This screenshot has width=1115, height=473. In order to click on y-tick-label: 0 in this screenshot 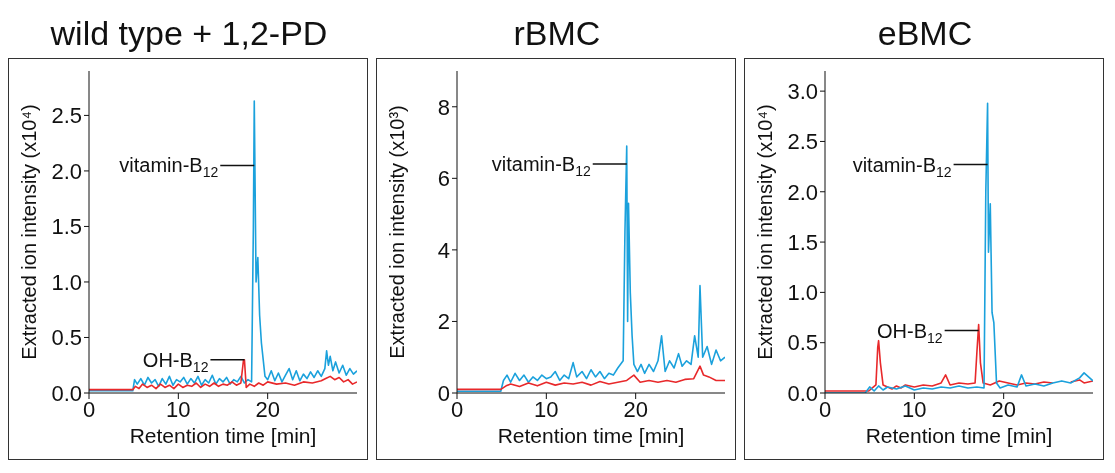, I will do `click(443, 393)`.